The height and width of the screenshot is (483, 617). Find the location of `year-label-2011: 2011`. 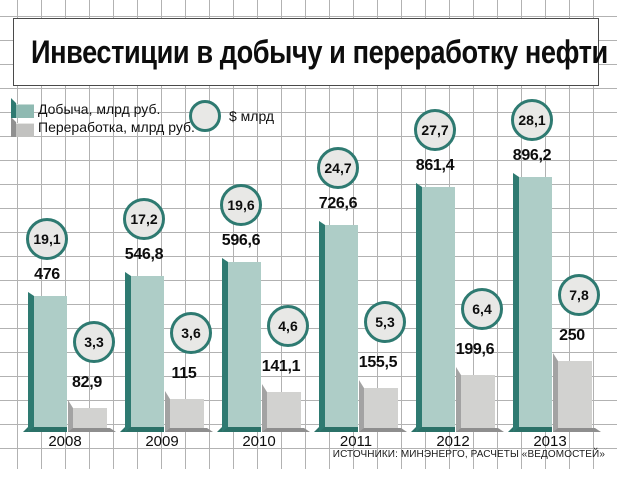

year-label-2011: 2011 is located at coordinates (356, 441).